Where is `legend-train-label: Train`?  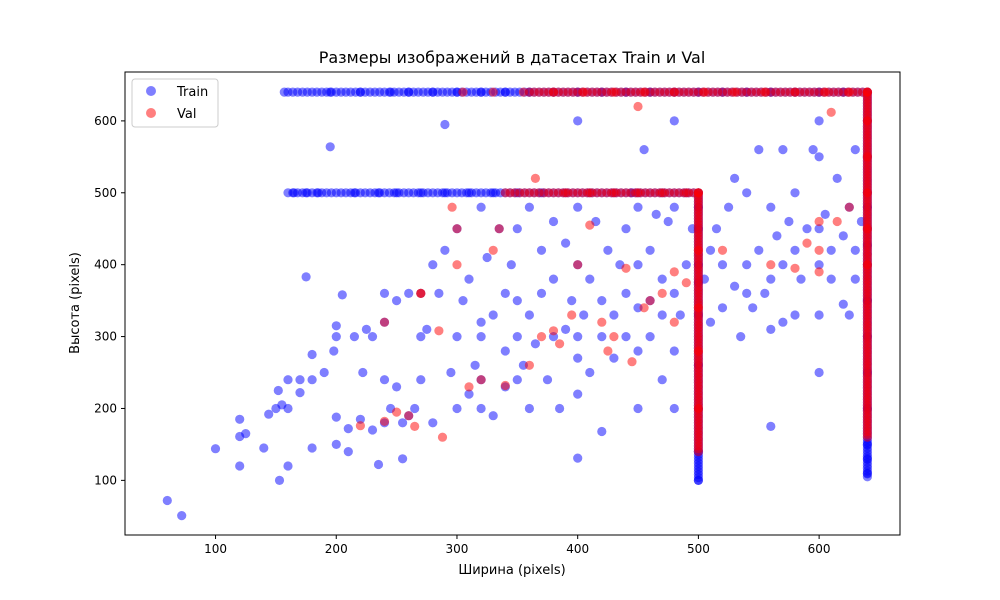 legend-train-label: Train is located at coordinates (192, 92).